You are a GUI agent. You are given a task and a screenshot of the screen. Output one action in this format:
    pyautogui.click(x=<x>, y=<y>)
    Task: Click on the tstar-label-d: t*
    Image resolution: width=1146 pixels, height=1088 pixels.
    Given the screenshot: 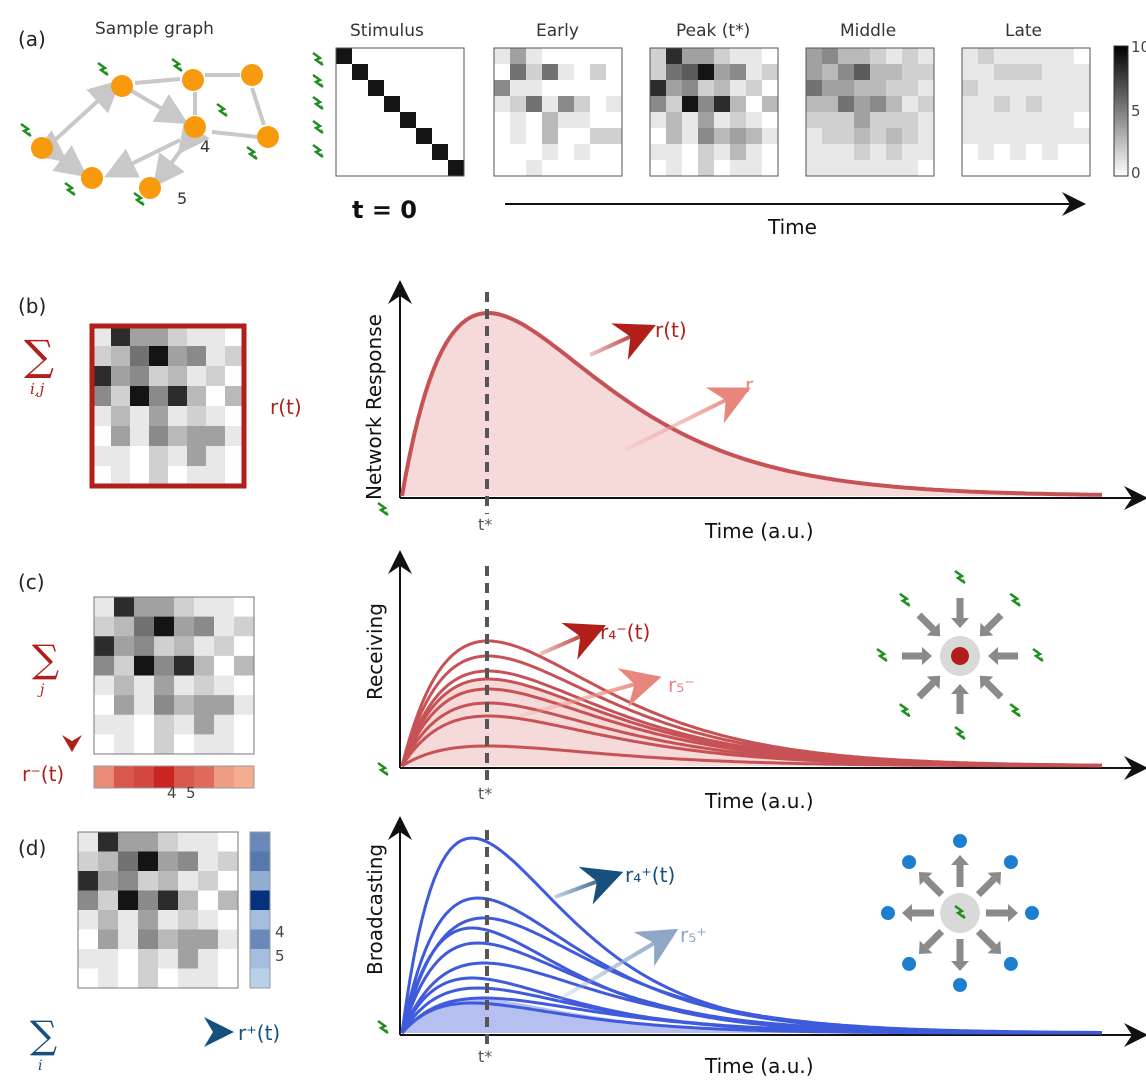 What is the action you would take?
    pyautogui.click(x=485, y=1056)
    